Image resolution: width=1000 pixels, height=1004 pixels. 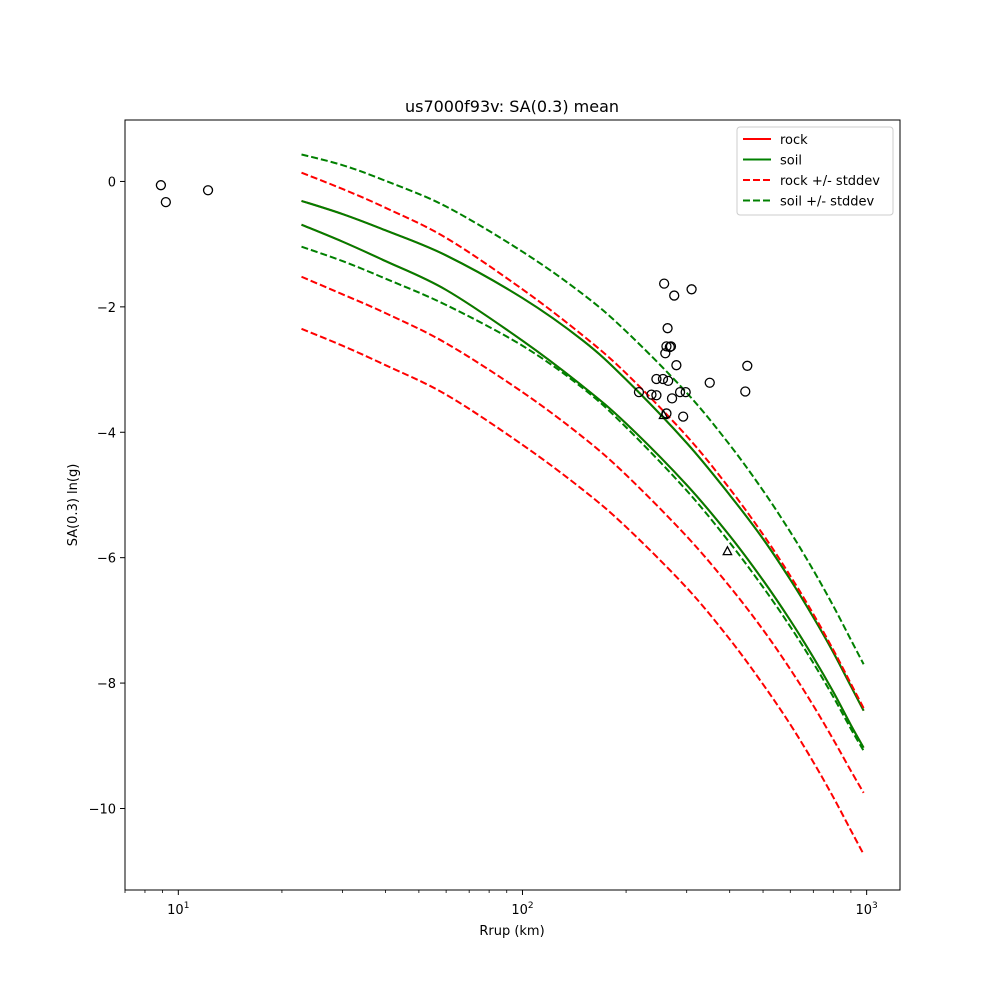 I want to click on y-axis: 0 −2 −4 −6 −8 −10, so click(x=107, y=496).